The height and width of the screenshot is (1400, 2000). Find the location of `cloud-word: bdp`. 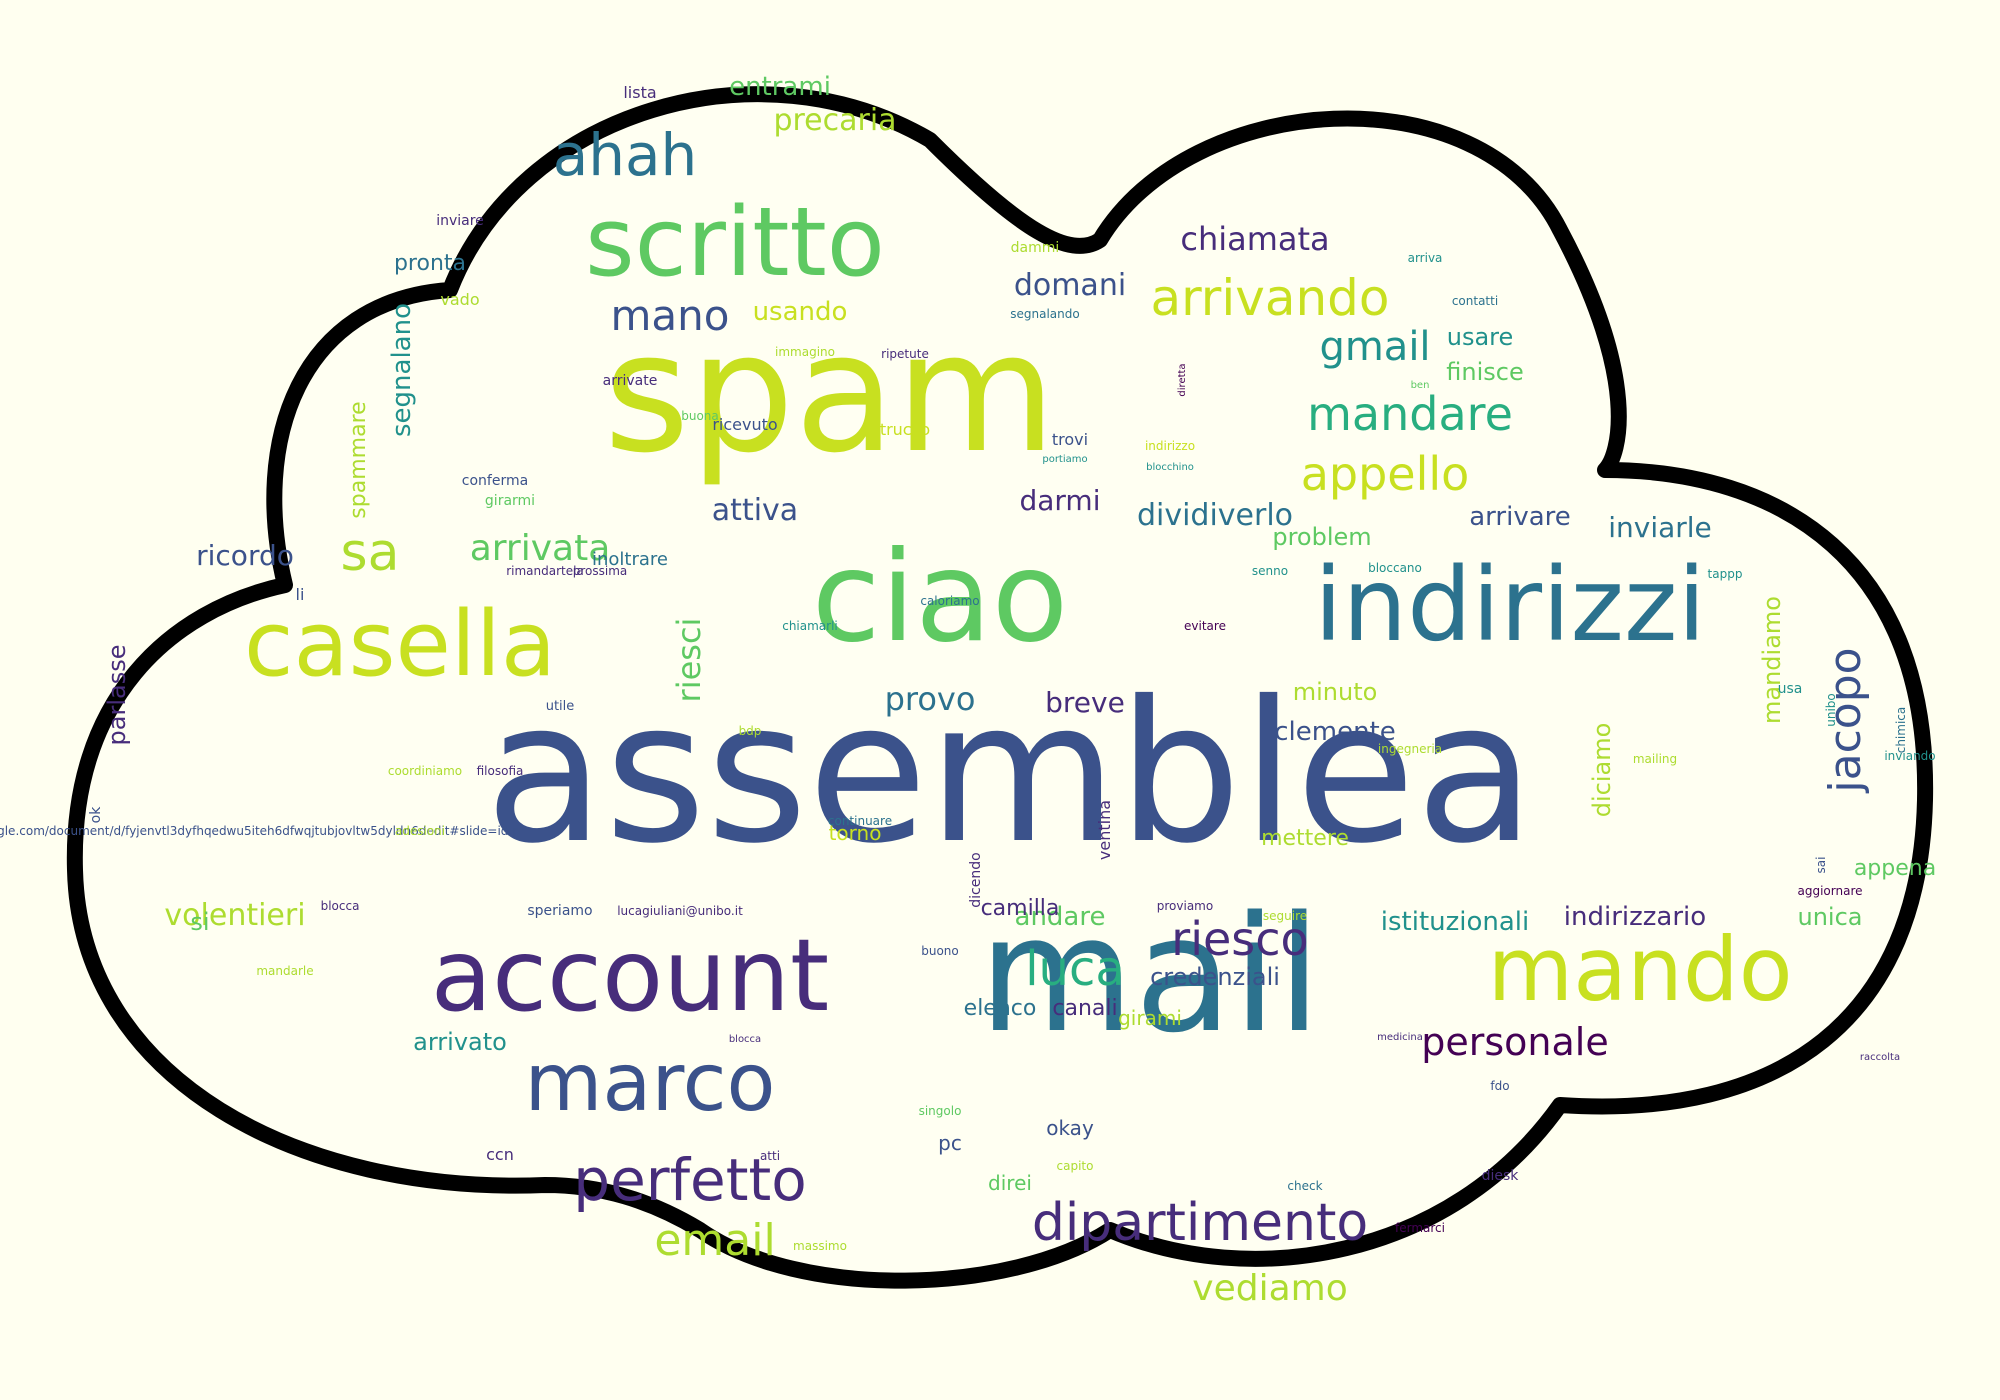

cloud-word: bdp is located at coordinates (750, 731).